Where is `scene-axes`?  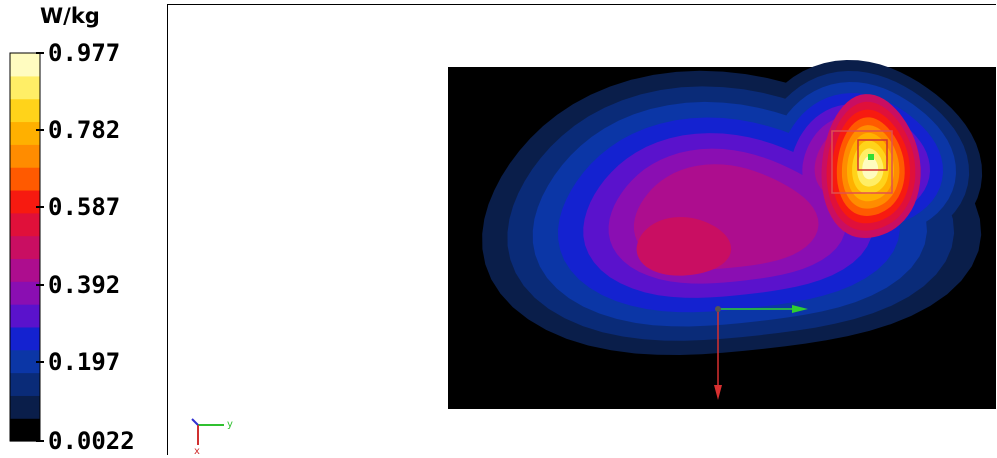 scene-axes is located at coordinates (761, 352).